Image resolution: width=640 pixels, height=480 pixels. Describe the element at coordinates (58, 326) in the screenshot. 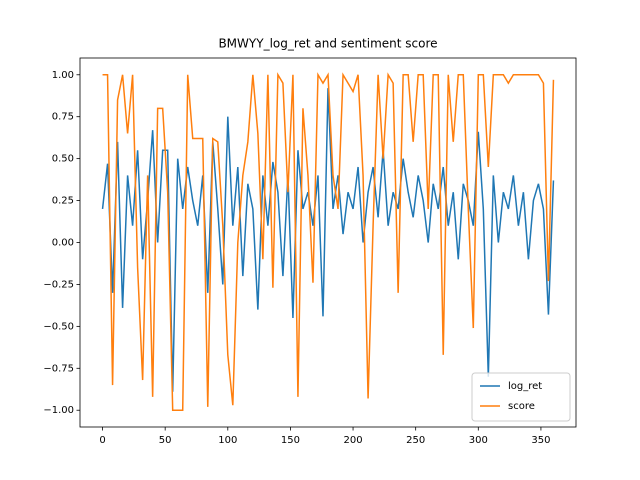

I see `y-tick-label: −0.50` at that location.